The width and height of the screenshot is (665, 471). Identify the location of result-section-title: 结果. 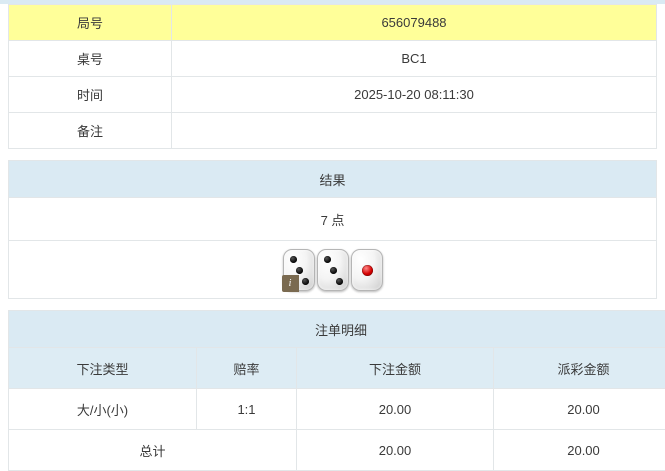
(333, 179).